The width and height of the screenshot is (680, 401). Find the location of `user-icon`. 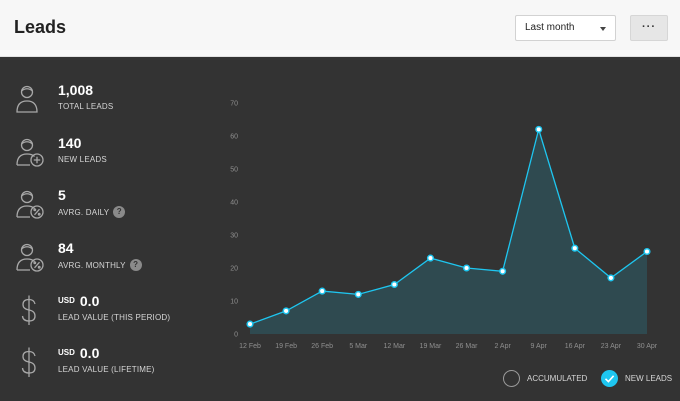

user-icon is located at coordinates (27, 99).